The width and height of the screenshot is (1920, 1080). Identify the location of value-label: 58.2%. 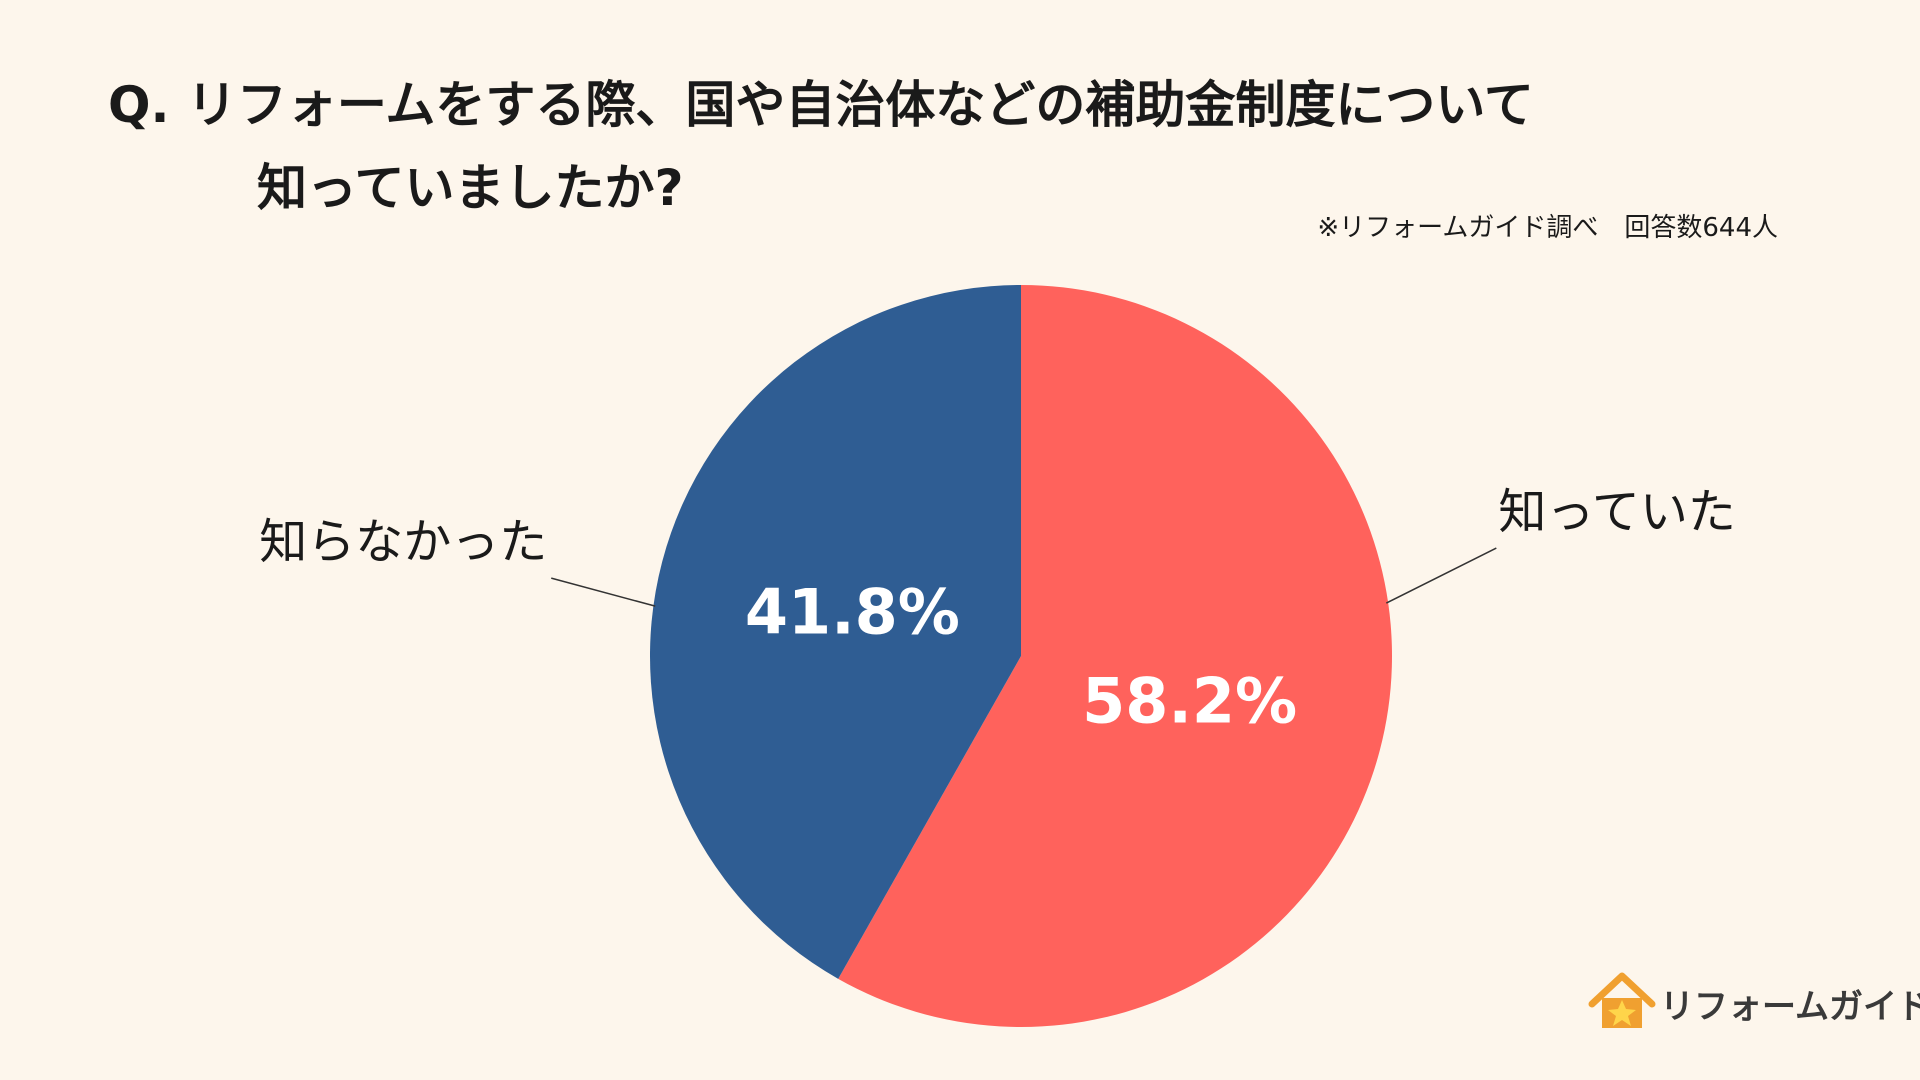
(1189, 700).